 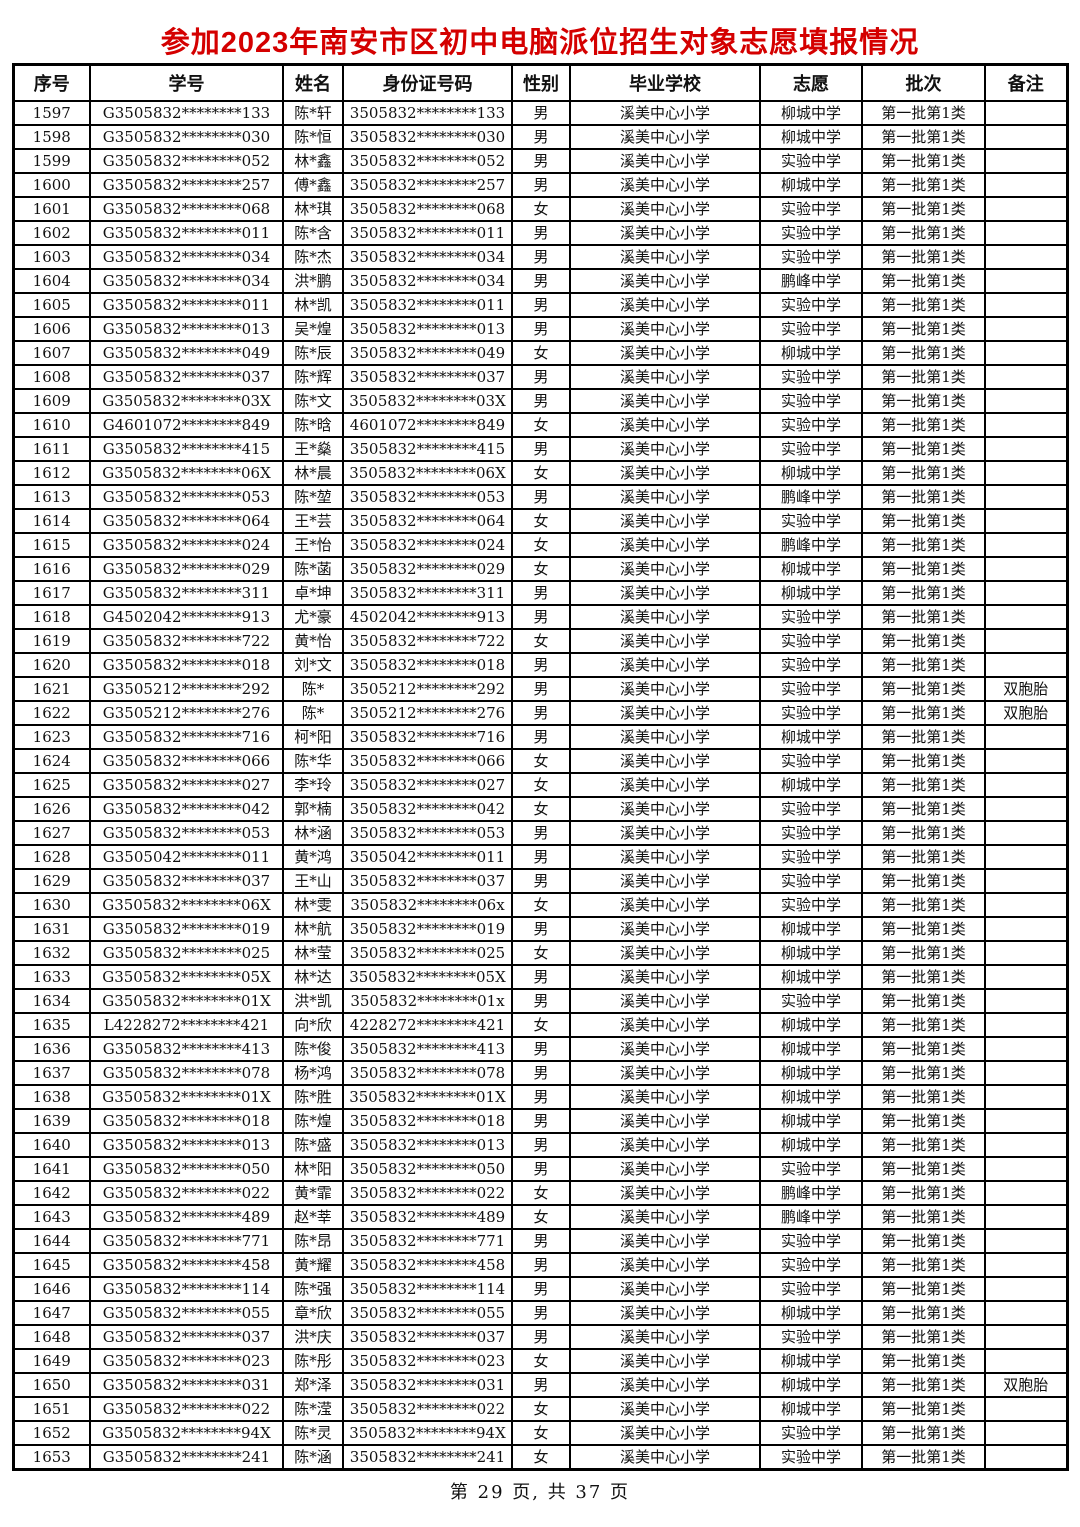 I want to click on cell-id-number: 4601072********849, so click(x=427, y=424).